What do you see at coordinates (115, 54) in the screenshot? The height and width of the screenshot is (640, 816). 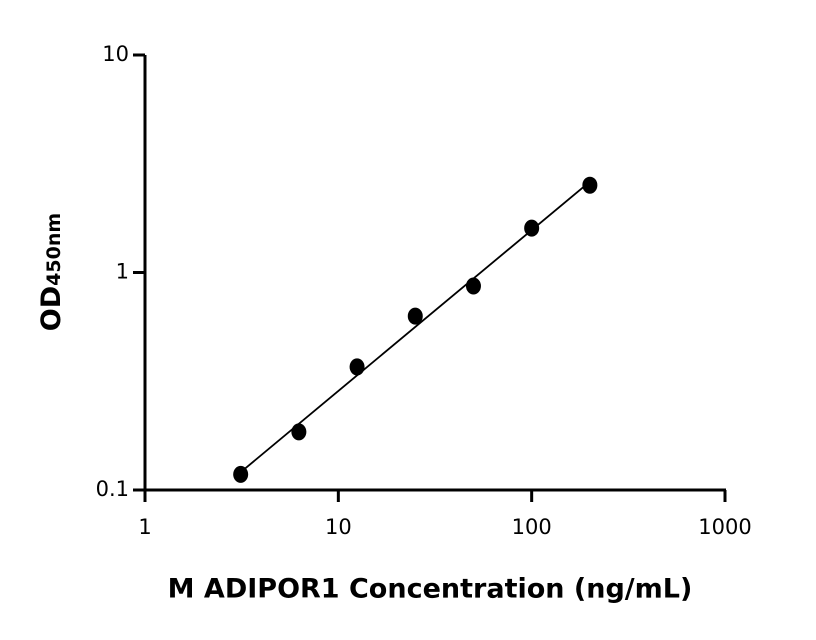 I see `y-tick-label: 10` at bounding box center [115, 54].